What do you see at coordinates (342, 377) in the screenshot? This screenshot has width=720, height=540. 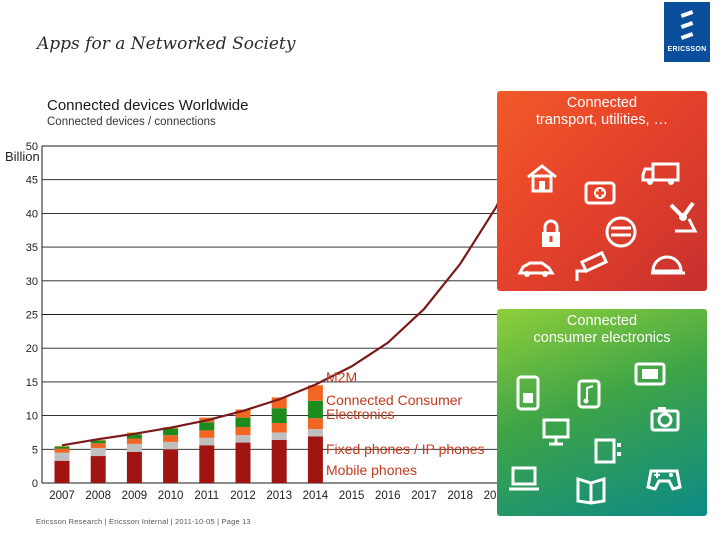 I see `legend-m2m: M2M` at bounding box center [342, 377].